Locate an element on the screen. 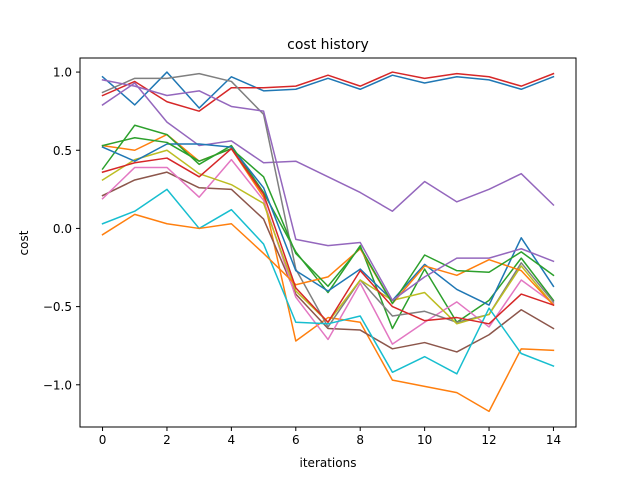 This screenshot has width=640, height=484. x-tick-label: 12 is located at coordinates (488, 440).